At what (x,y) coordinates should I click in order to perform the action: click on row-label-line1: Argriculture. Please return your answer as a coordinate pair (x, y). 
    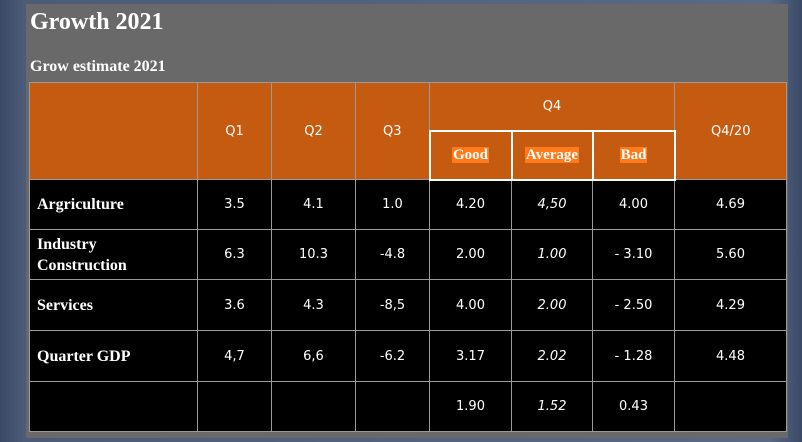
    Looking at the image, I should click on (80, 204).